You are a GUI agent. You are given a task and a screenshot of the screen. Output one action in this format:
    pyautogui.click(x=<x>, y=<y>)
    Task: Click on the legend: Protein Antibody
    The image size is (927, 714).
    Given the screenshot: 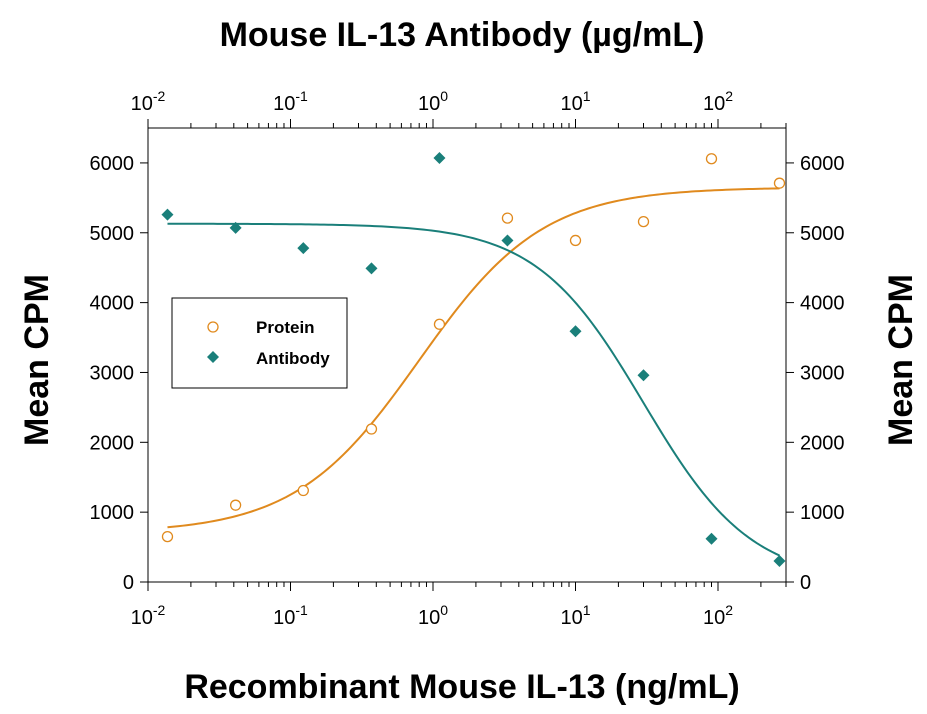 What is the action you would take?
    pyautogui.click(x=259, y=343)
    